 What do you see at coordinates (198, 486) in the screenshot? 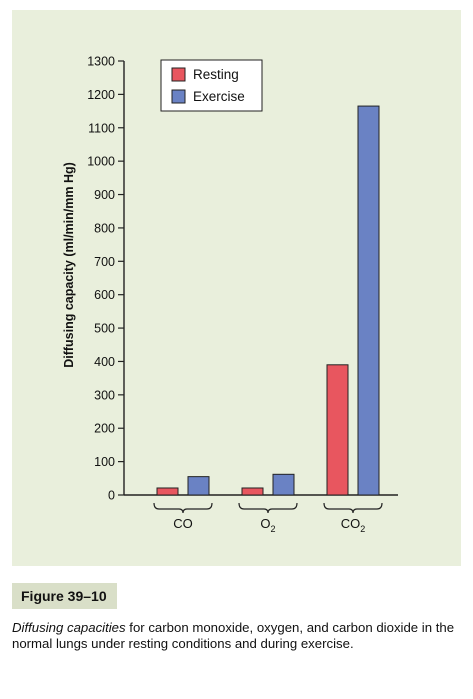
I see `bar-exercise-co` at bounding box center [198, 486].